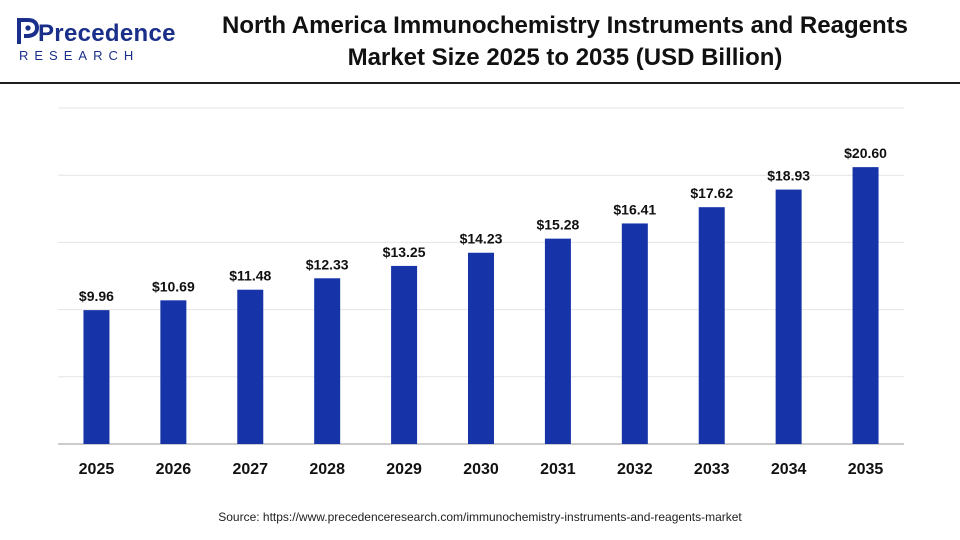 This screenshot has width=960, height=540. What do you see at coordinates (404, 469) in the screenshot?
I see `x-tick-label-2029: 2029` at bounding box center [404, 469].